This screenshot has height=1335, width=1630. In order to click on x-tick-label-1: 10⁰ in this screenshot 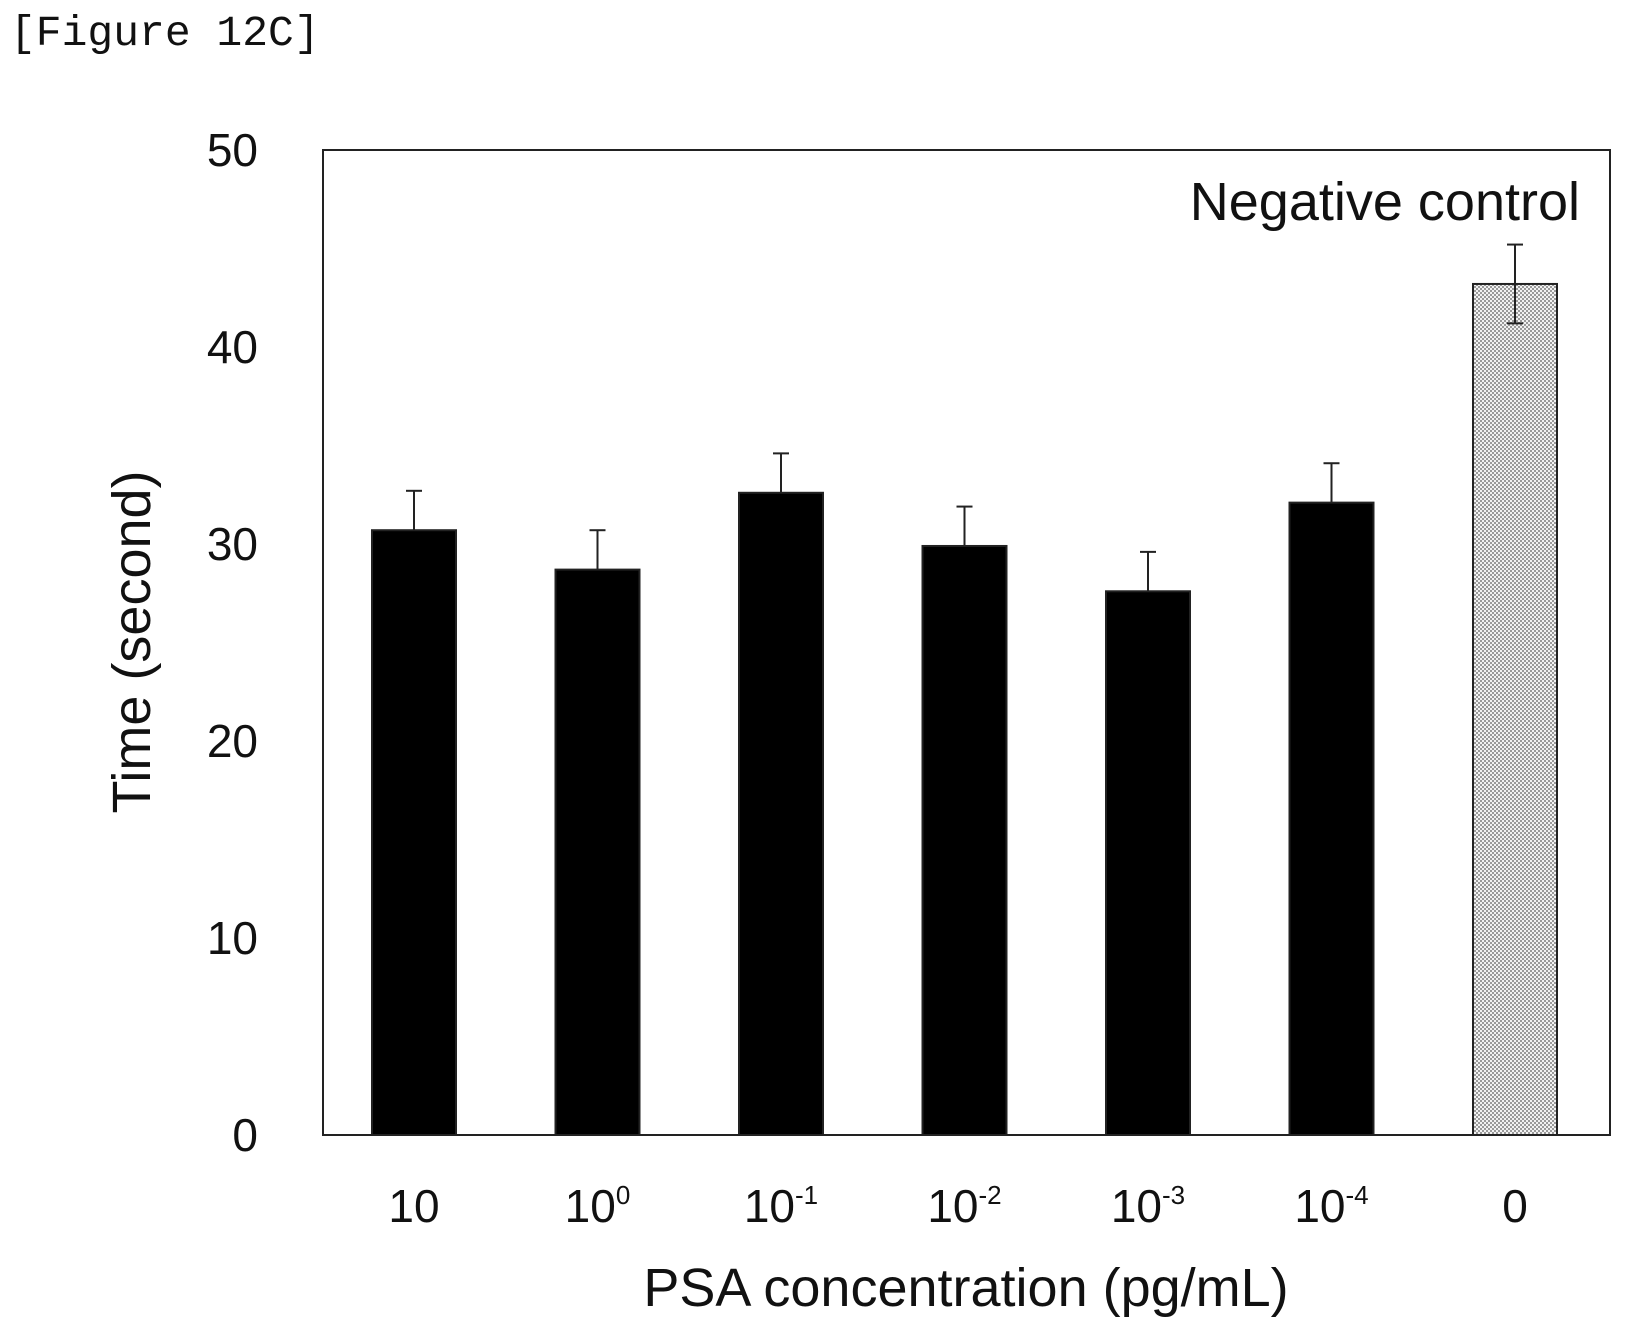, I will do `click(598, 1206)`.